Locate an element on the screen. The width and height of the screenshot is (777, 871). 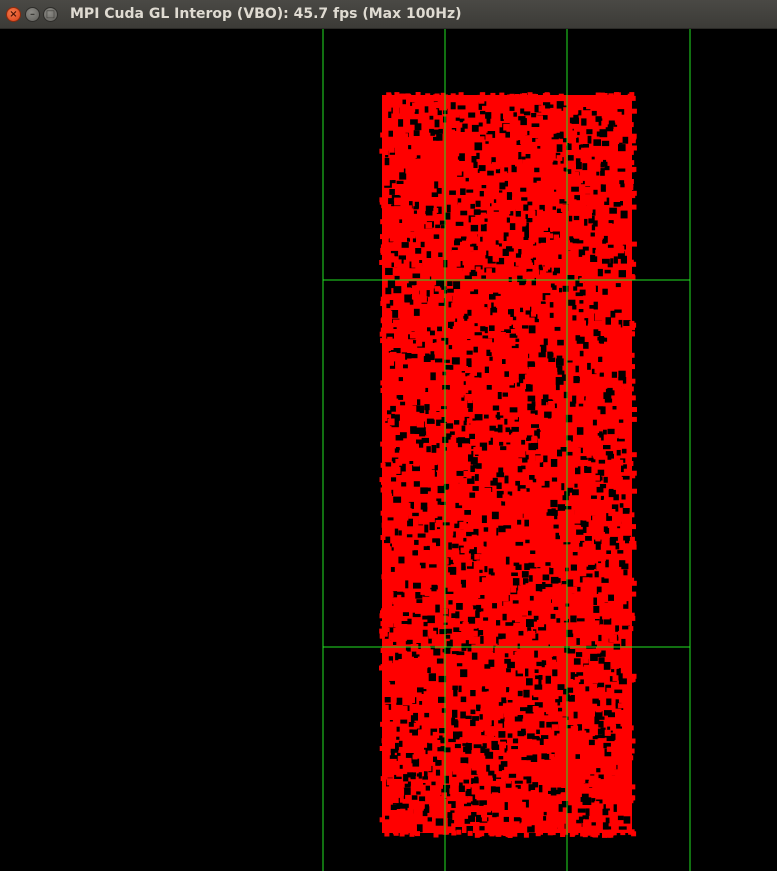
close-button: × is located at coordinates (13, 14).